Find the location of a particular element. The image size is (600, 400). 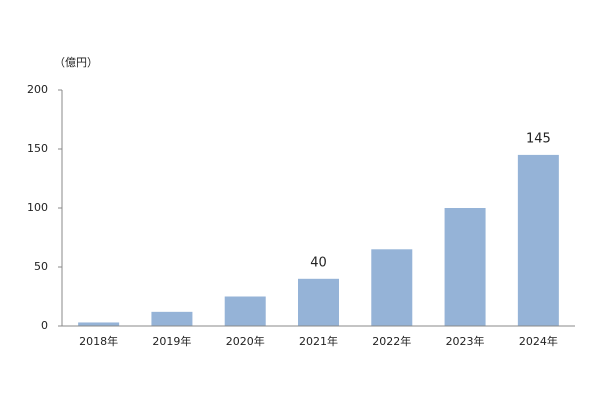

x-tick-label: 2024年 is located at coordinates (538, 341).